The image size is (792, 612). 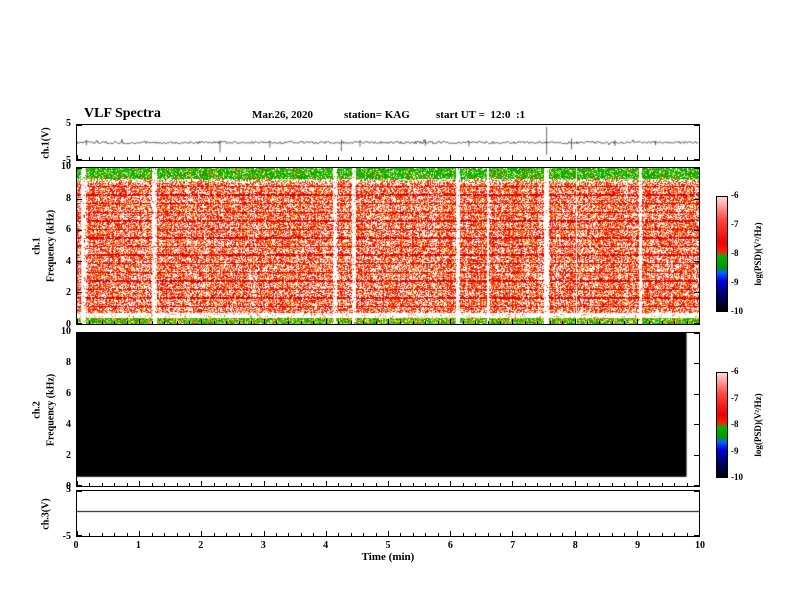 What do you see at coordinates (68, 424) in the screenshot?
I see `y-tick-label: 4` at bounding box center [68, 424].